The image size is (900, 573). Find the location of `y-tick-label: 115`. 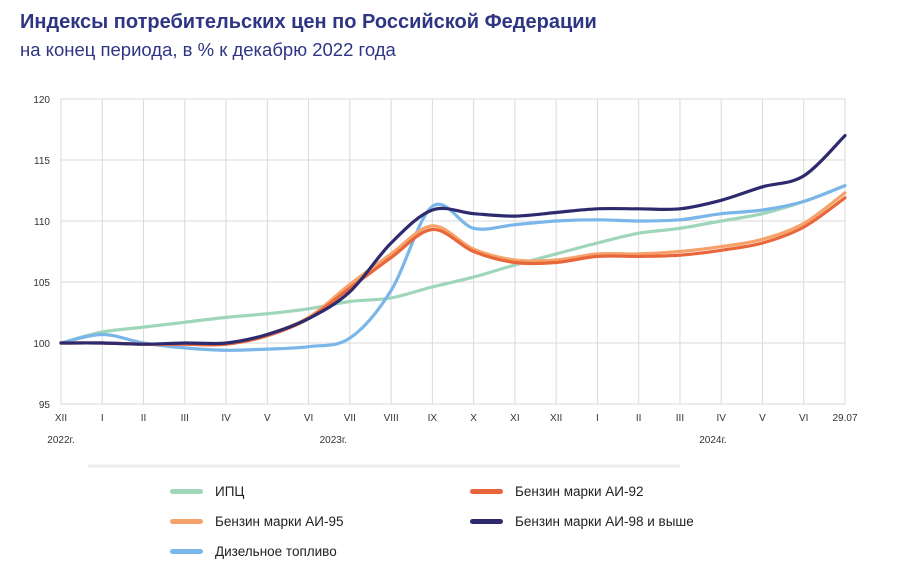

y-tick-label: 115 is located at coordinates (42, 161).